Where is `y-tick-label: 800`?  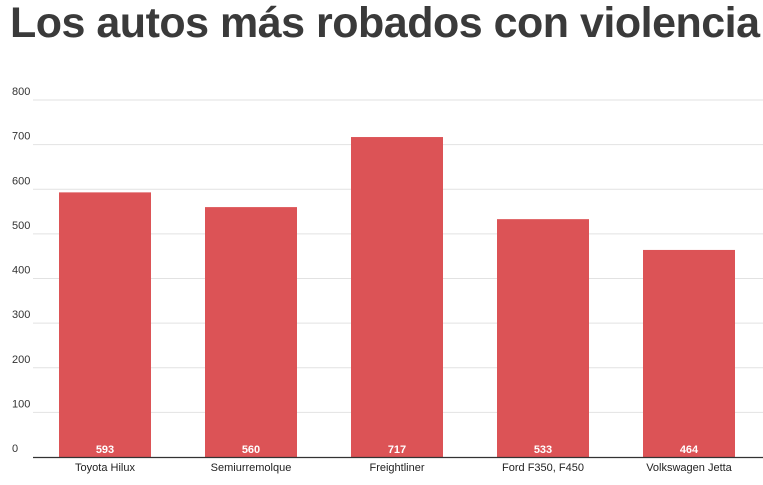 y-tick-label: 800 is located at coordinates (21, 92).